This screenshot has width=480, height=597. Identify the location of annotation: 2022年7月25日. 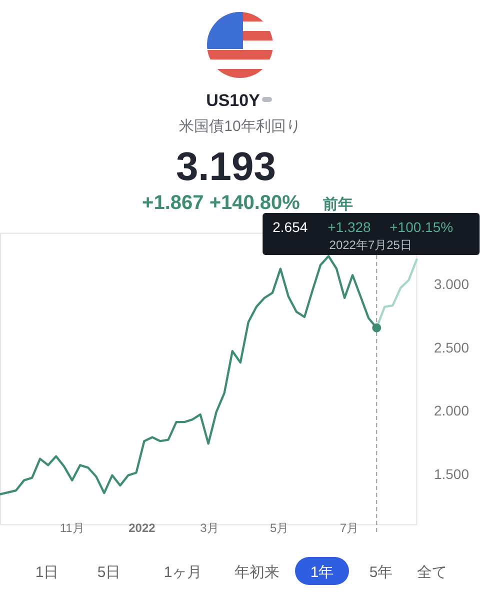
(370, 245).